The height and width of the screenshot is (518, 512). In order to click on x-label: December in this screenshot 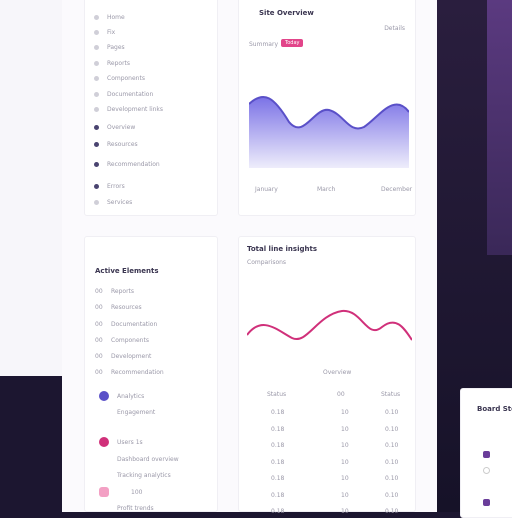, I will do `click(397, 189)`.